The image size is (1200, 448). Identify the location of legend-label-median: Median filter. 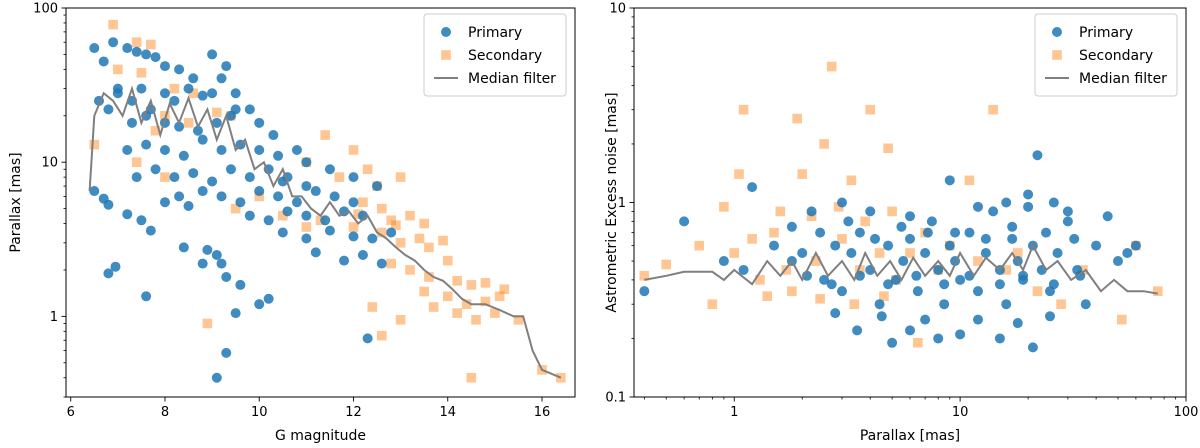
(1123, 79).